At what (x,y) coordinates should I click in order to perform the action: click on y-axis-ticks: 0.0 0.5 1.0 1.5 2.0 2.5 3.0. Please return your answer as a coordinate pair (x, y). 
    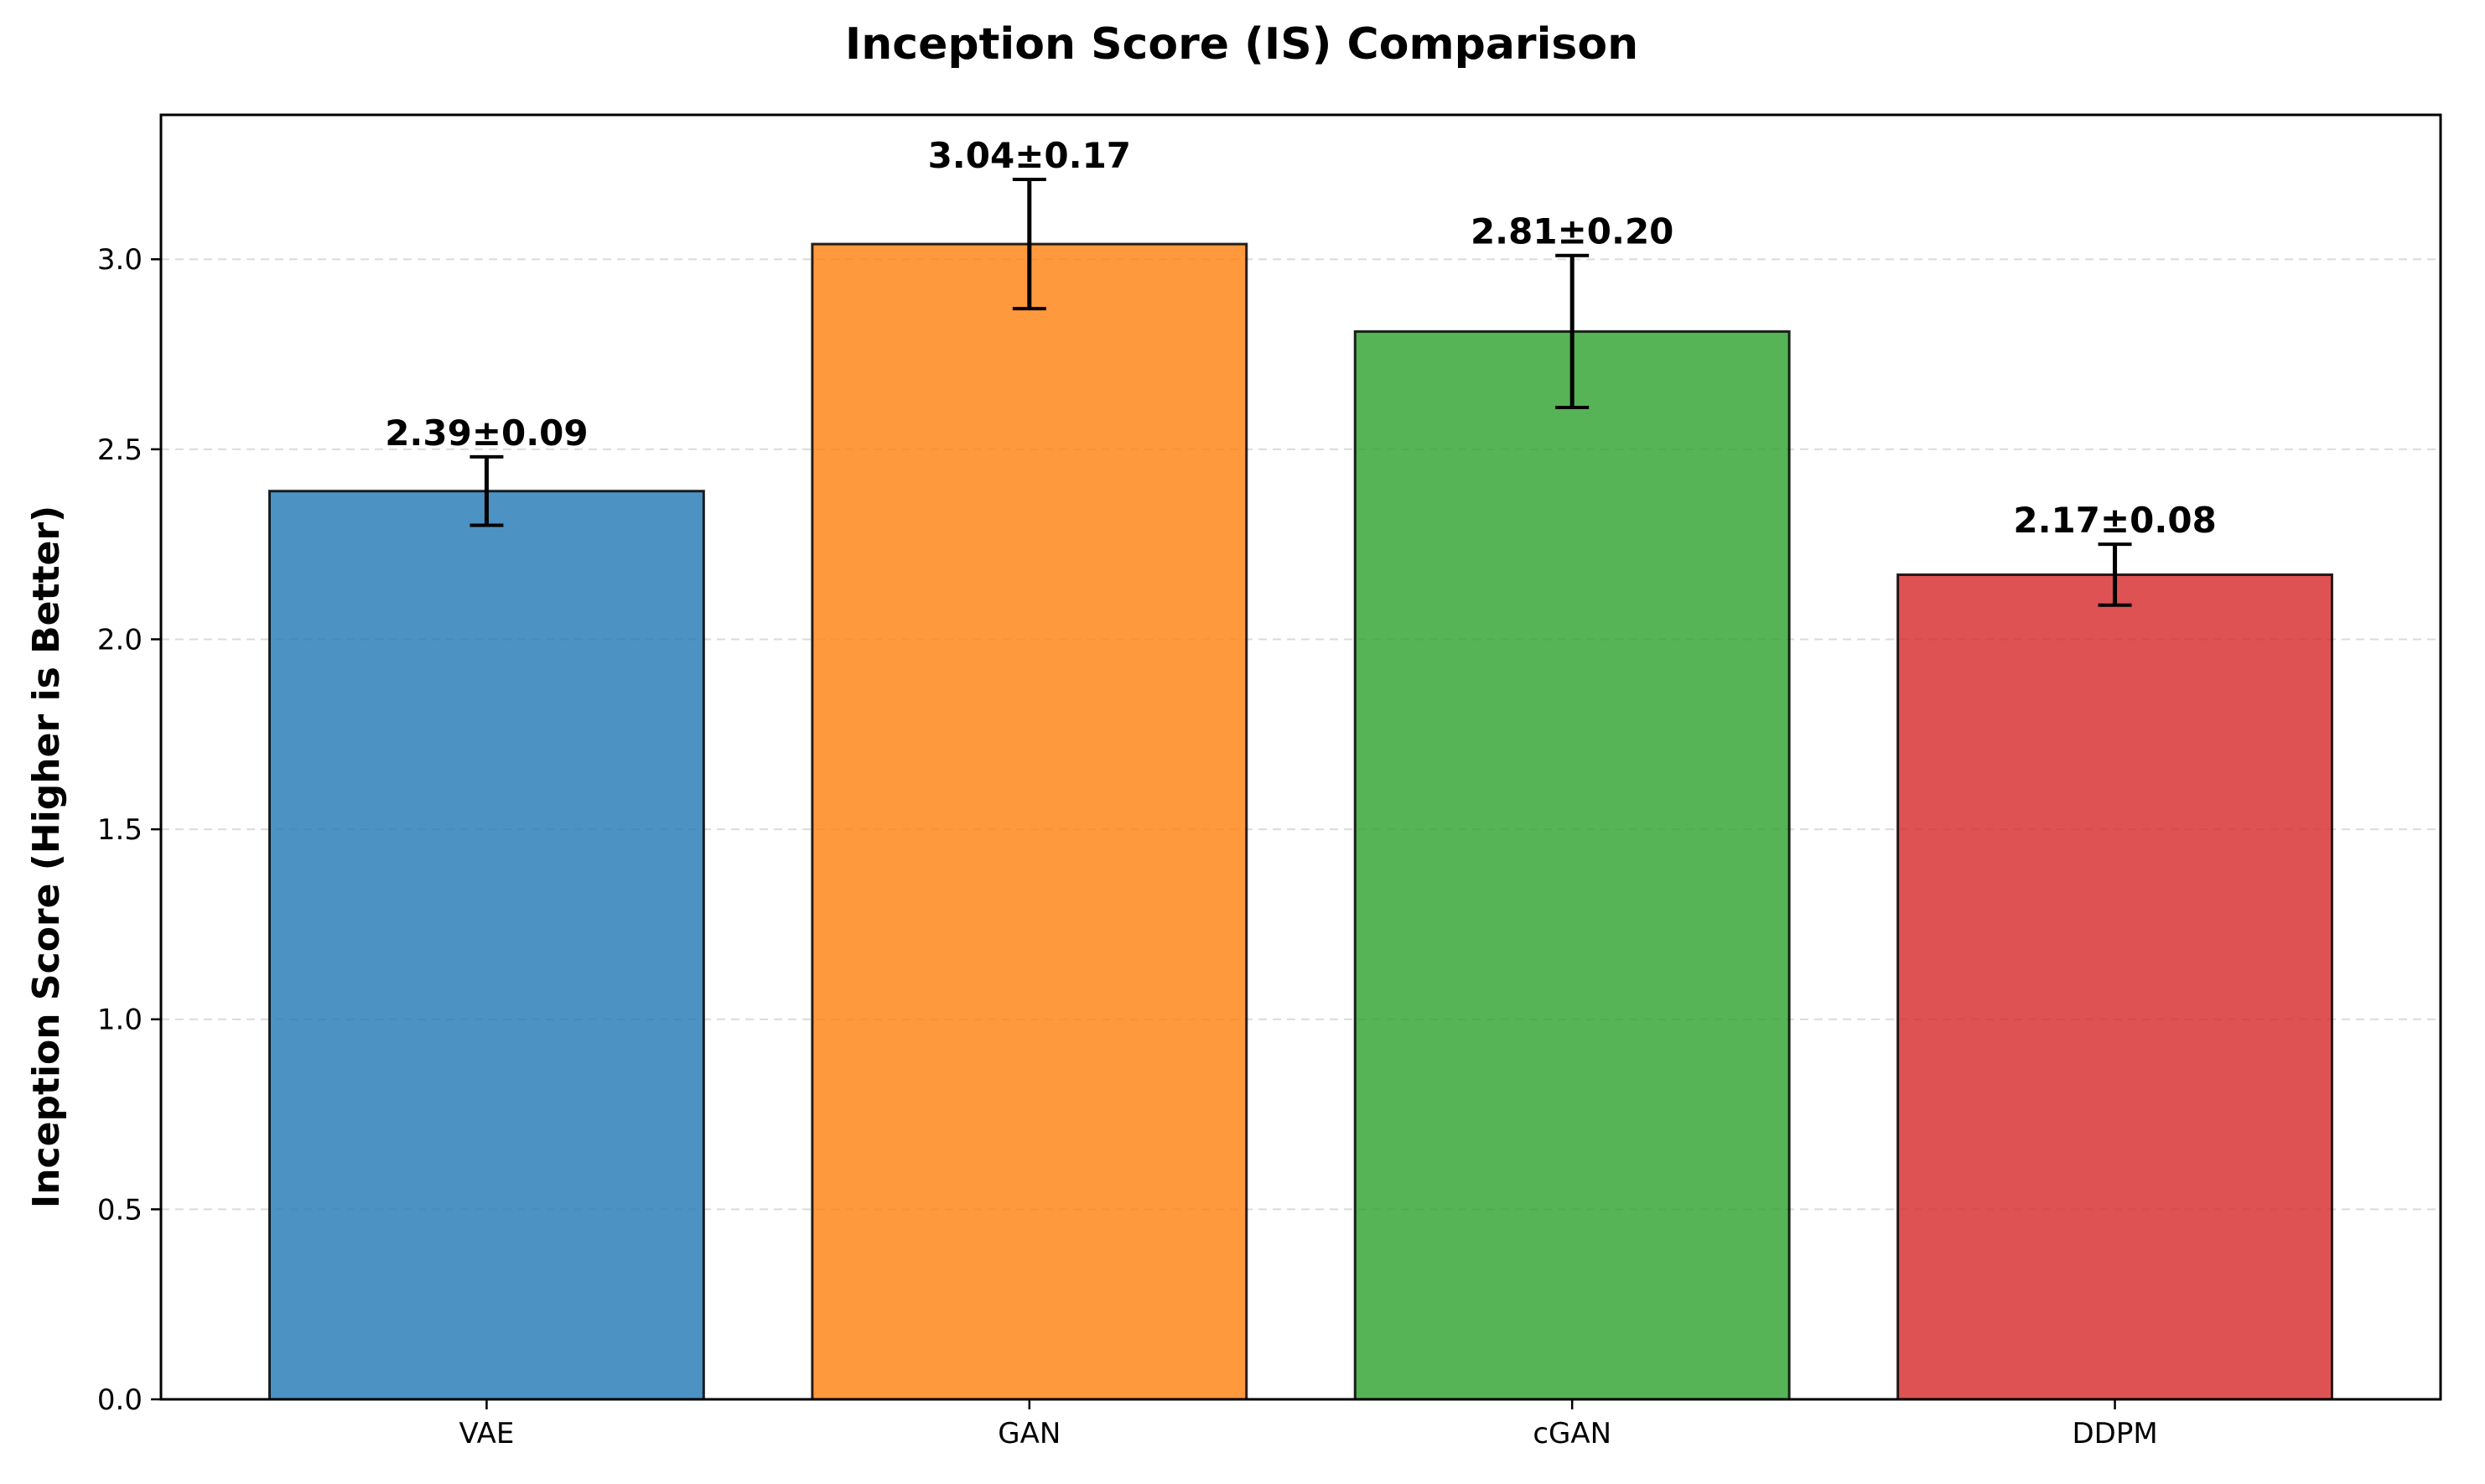
    Looking at the image, I should click on (129, 830).